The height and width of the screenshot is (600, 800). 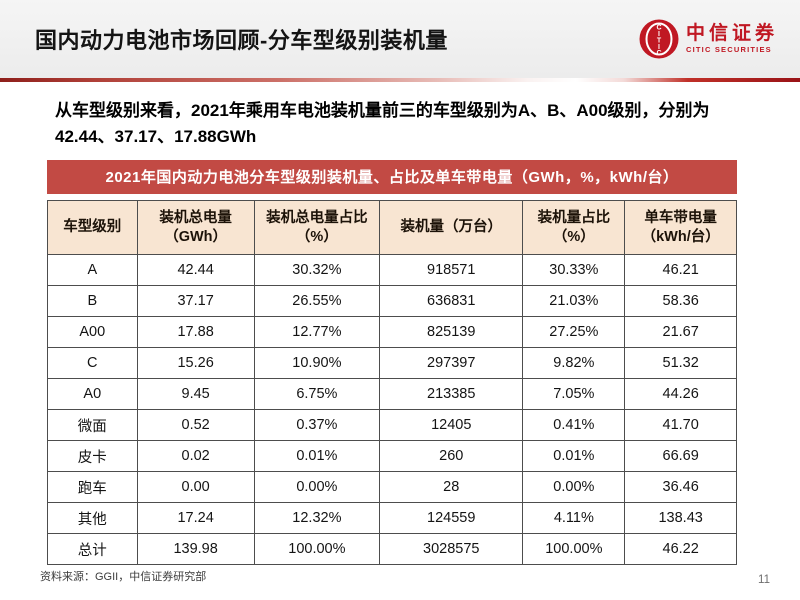 What do you see at coordinates (728, 50) in the screenshot?
I see `logo-name-en: CITIC SECURITIES` at bounding box center [728, 50].